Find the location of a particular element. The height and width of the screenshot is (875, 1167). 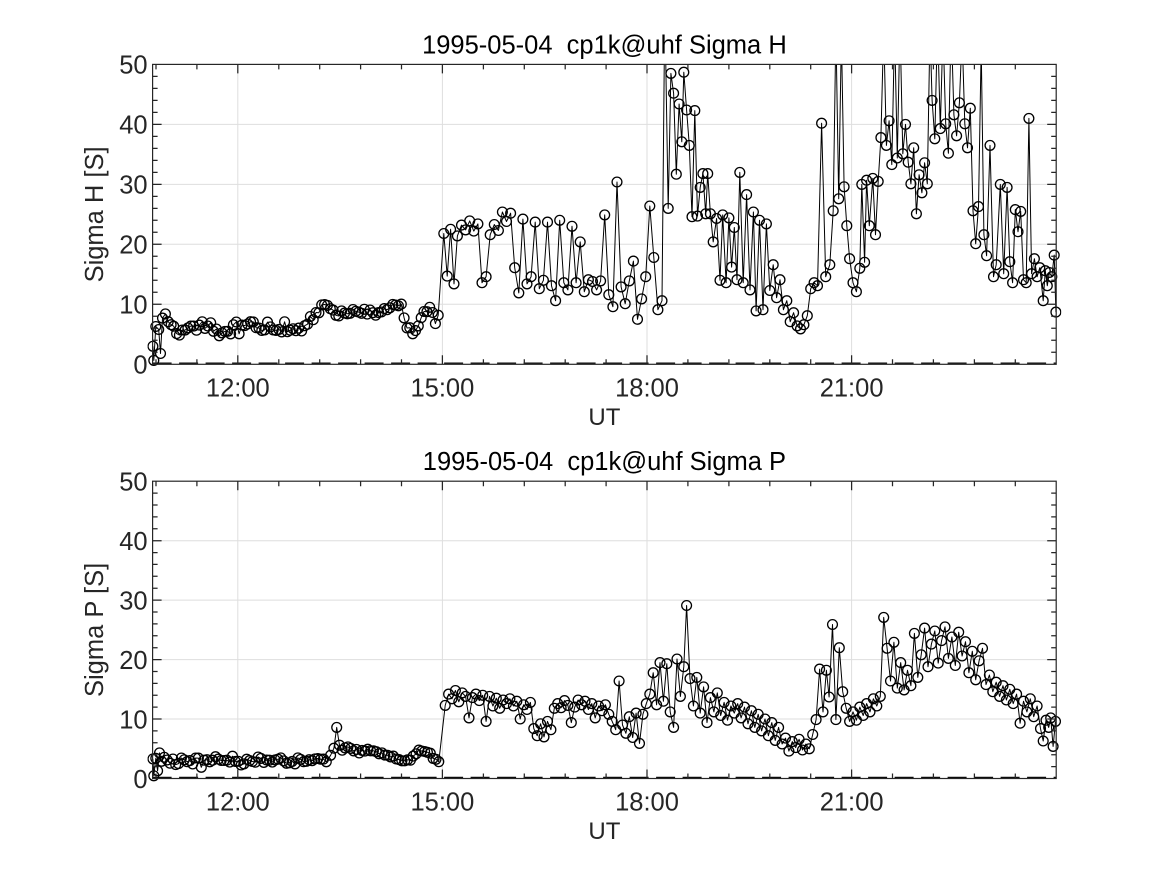

svg-text: Sigma P [S] is located at coordinates (95, 630).